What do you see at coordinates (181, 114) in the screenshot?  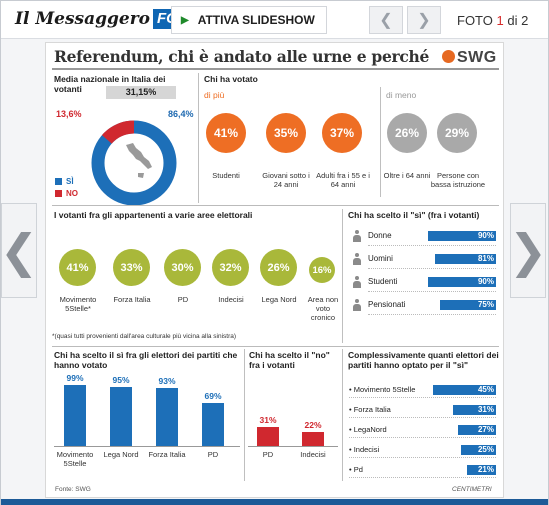 I see `yes-percentage: 86,4%` at bounding box center [181, 114].